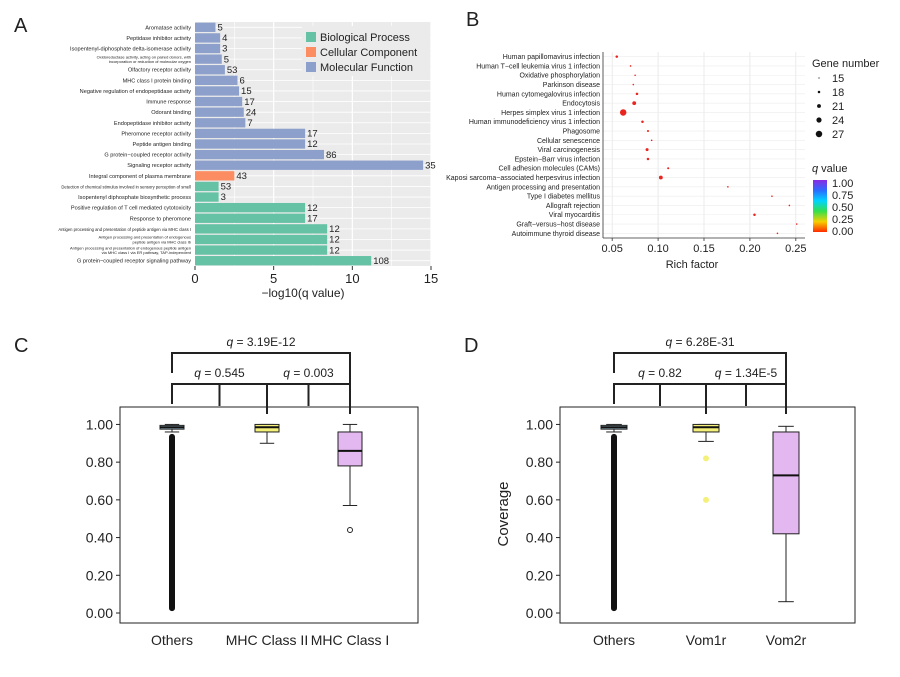 The image size is (900, 677). What do you see at coordinates (430, 165) in the screenshot?
I see `panel-a-bar-count: 35` at bounding box center [430, 165].